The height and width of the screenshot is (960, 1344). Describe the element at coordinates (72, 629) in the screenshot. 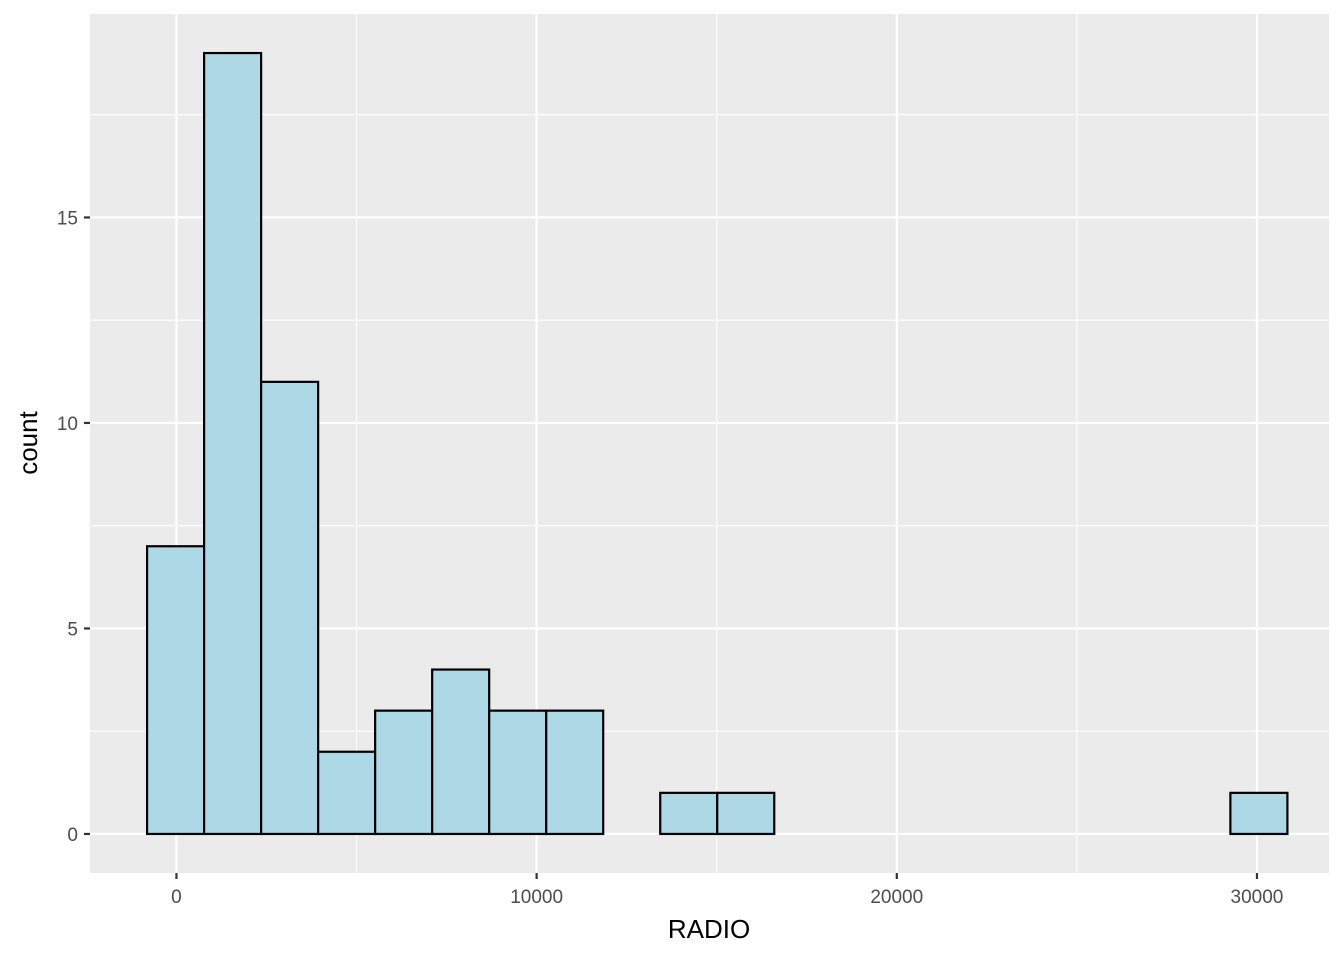

I see `y-tick-label: 5` at that location.